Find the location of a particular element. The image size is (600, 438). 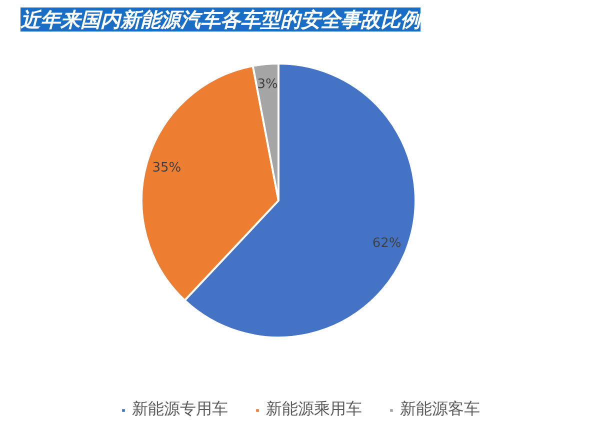

data-label: 35% is located at coordinates (167, 168).